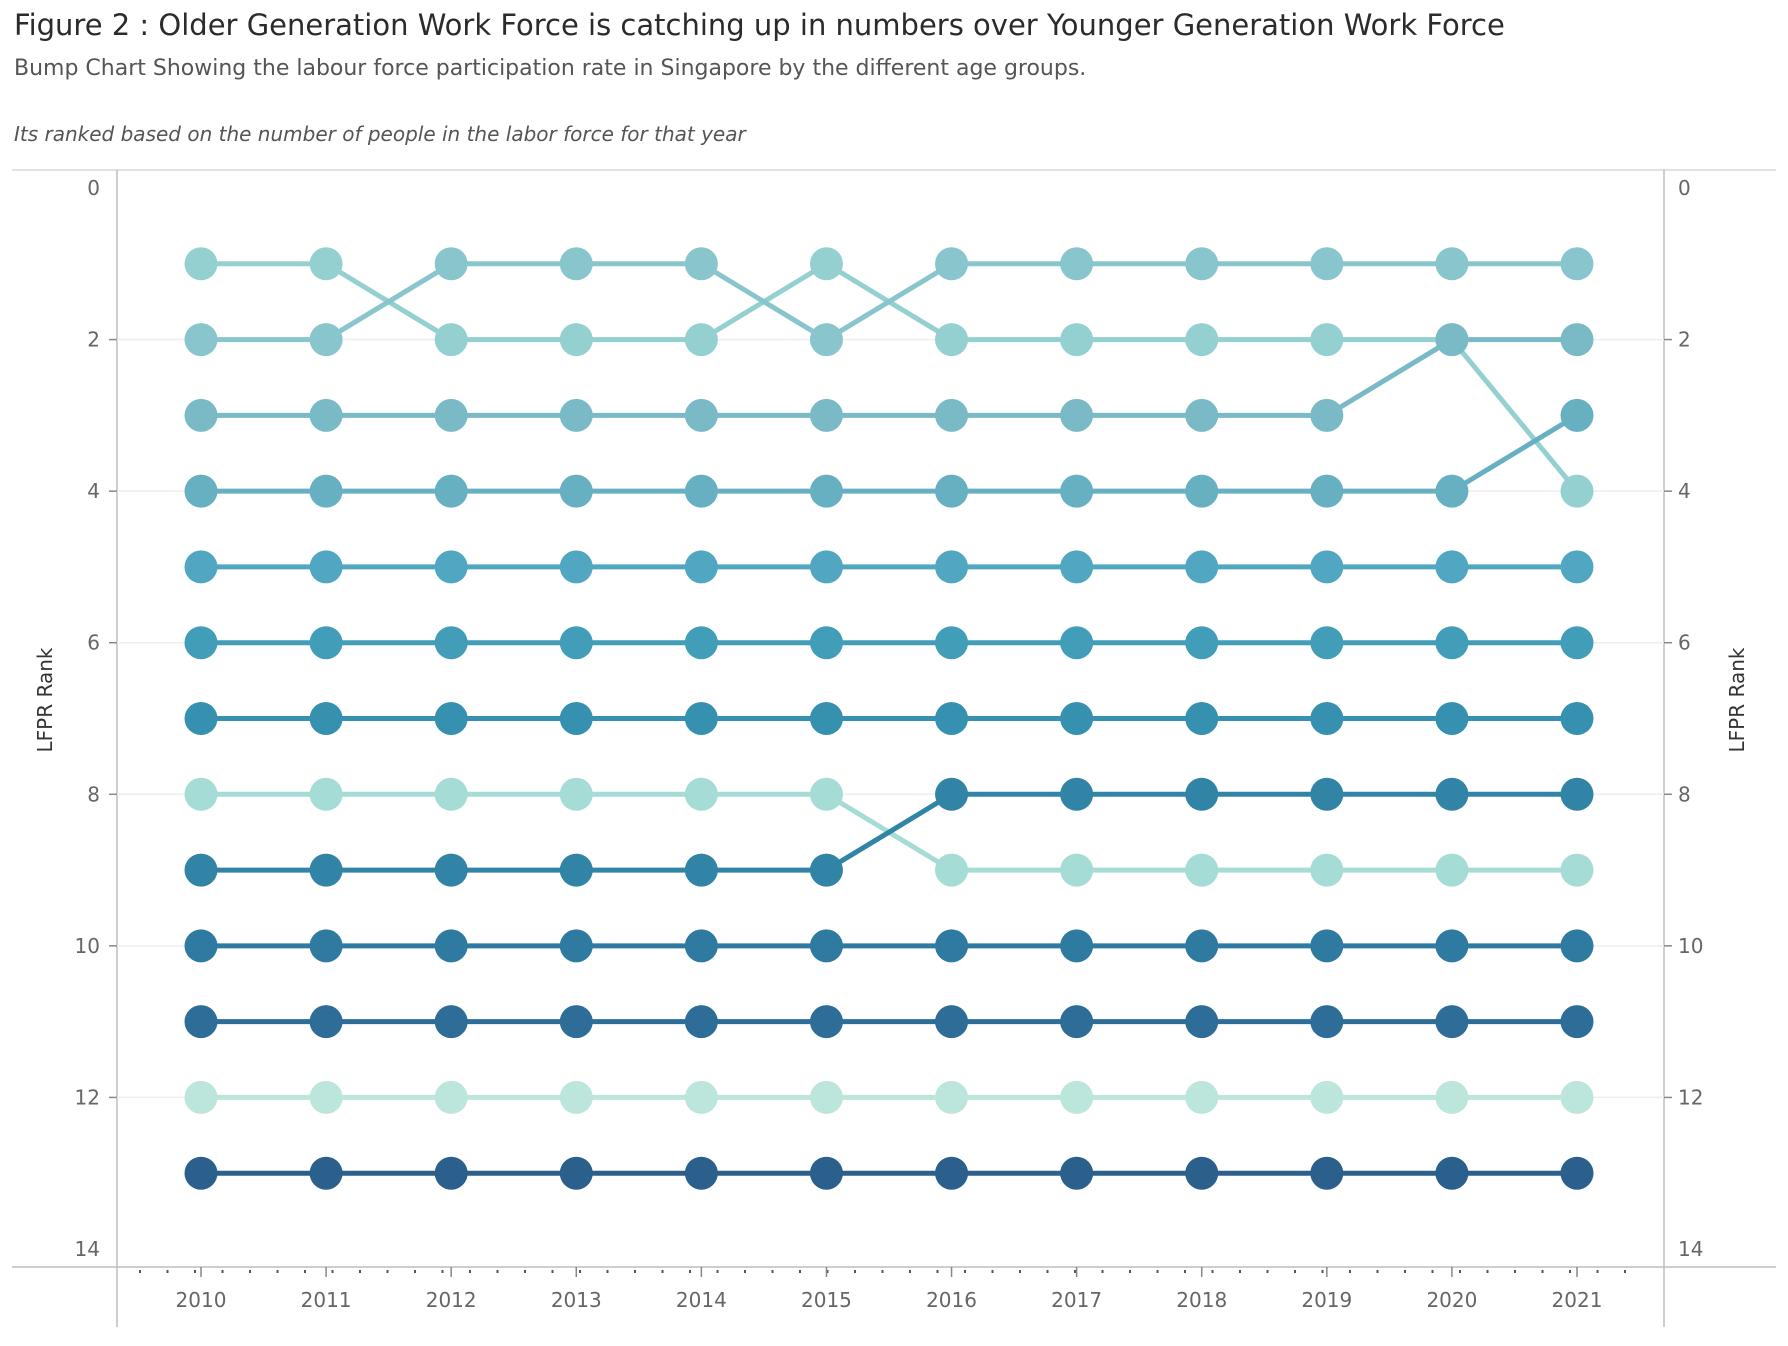  Describe the element at coordinates (1326, 1300) in the screenshot. I see `x-tick-label: 2019` at that location.